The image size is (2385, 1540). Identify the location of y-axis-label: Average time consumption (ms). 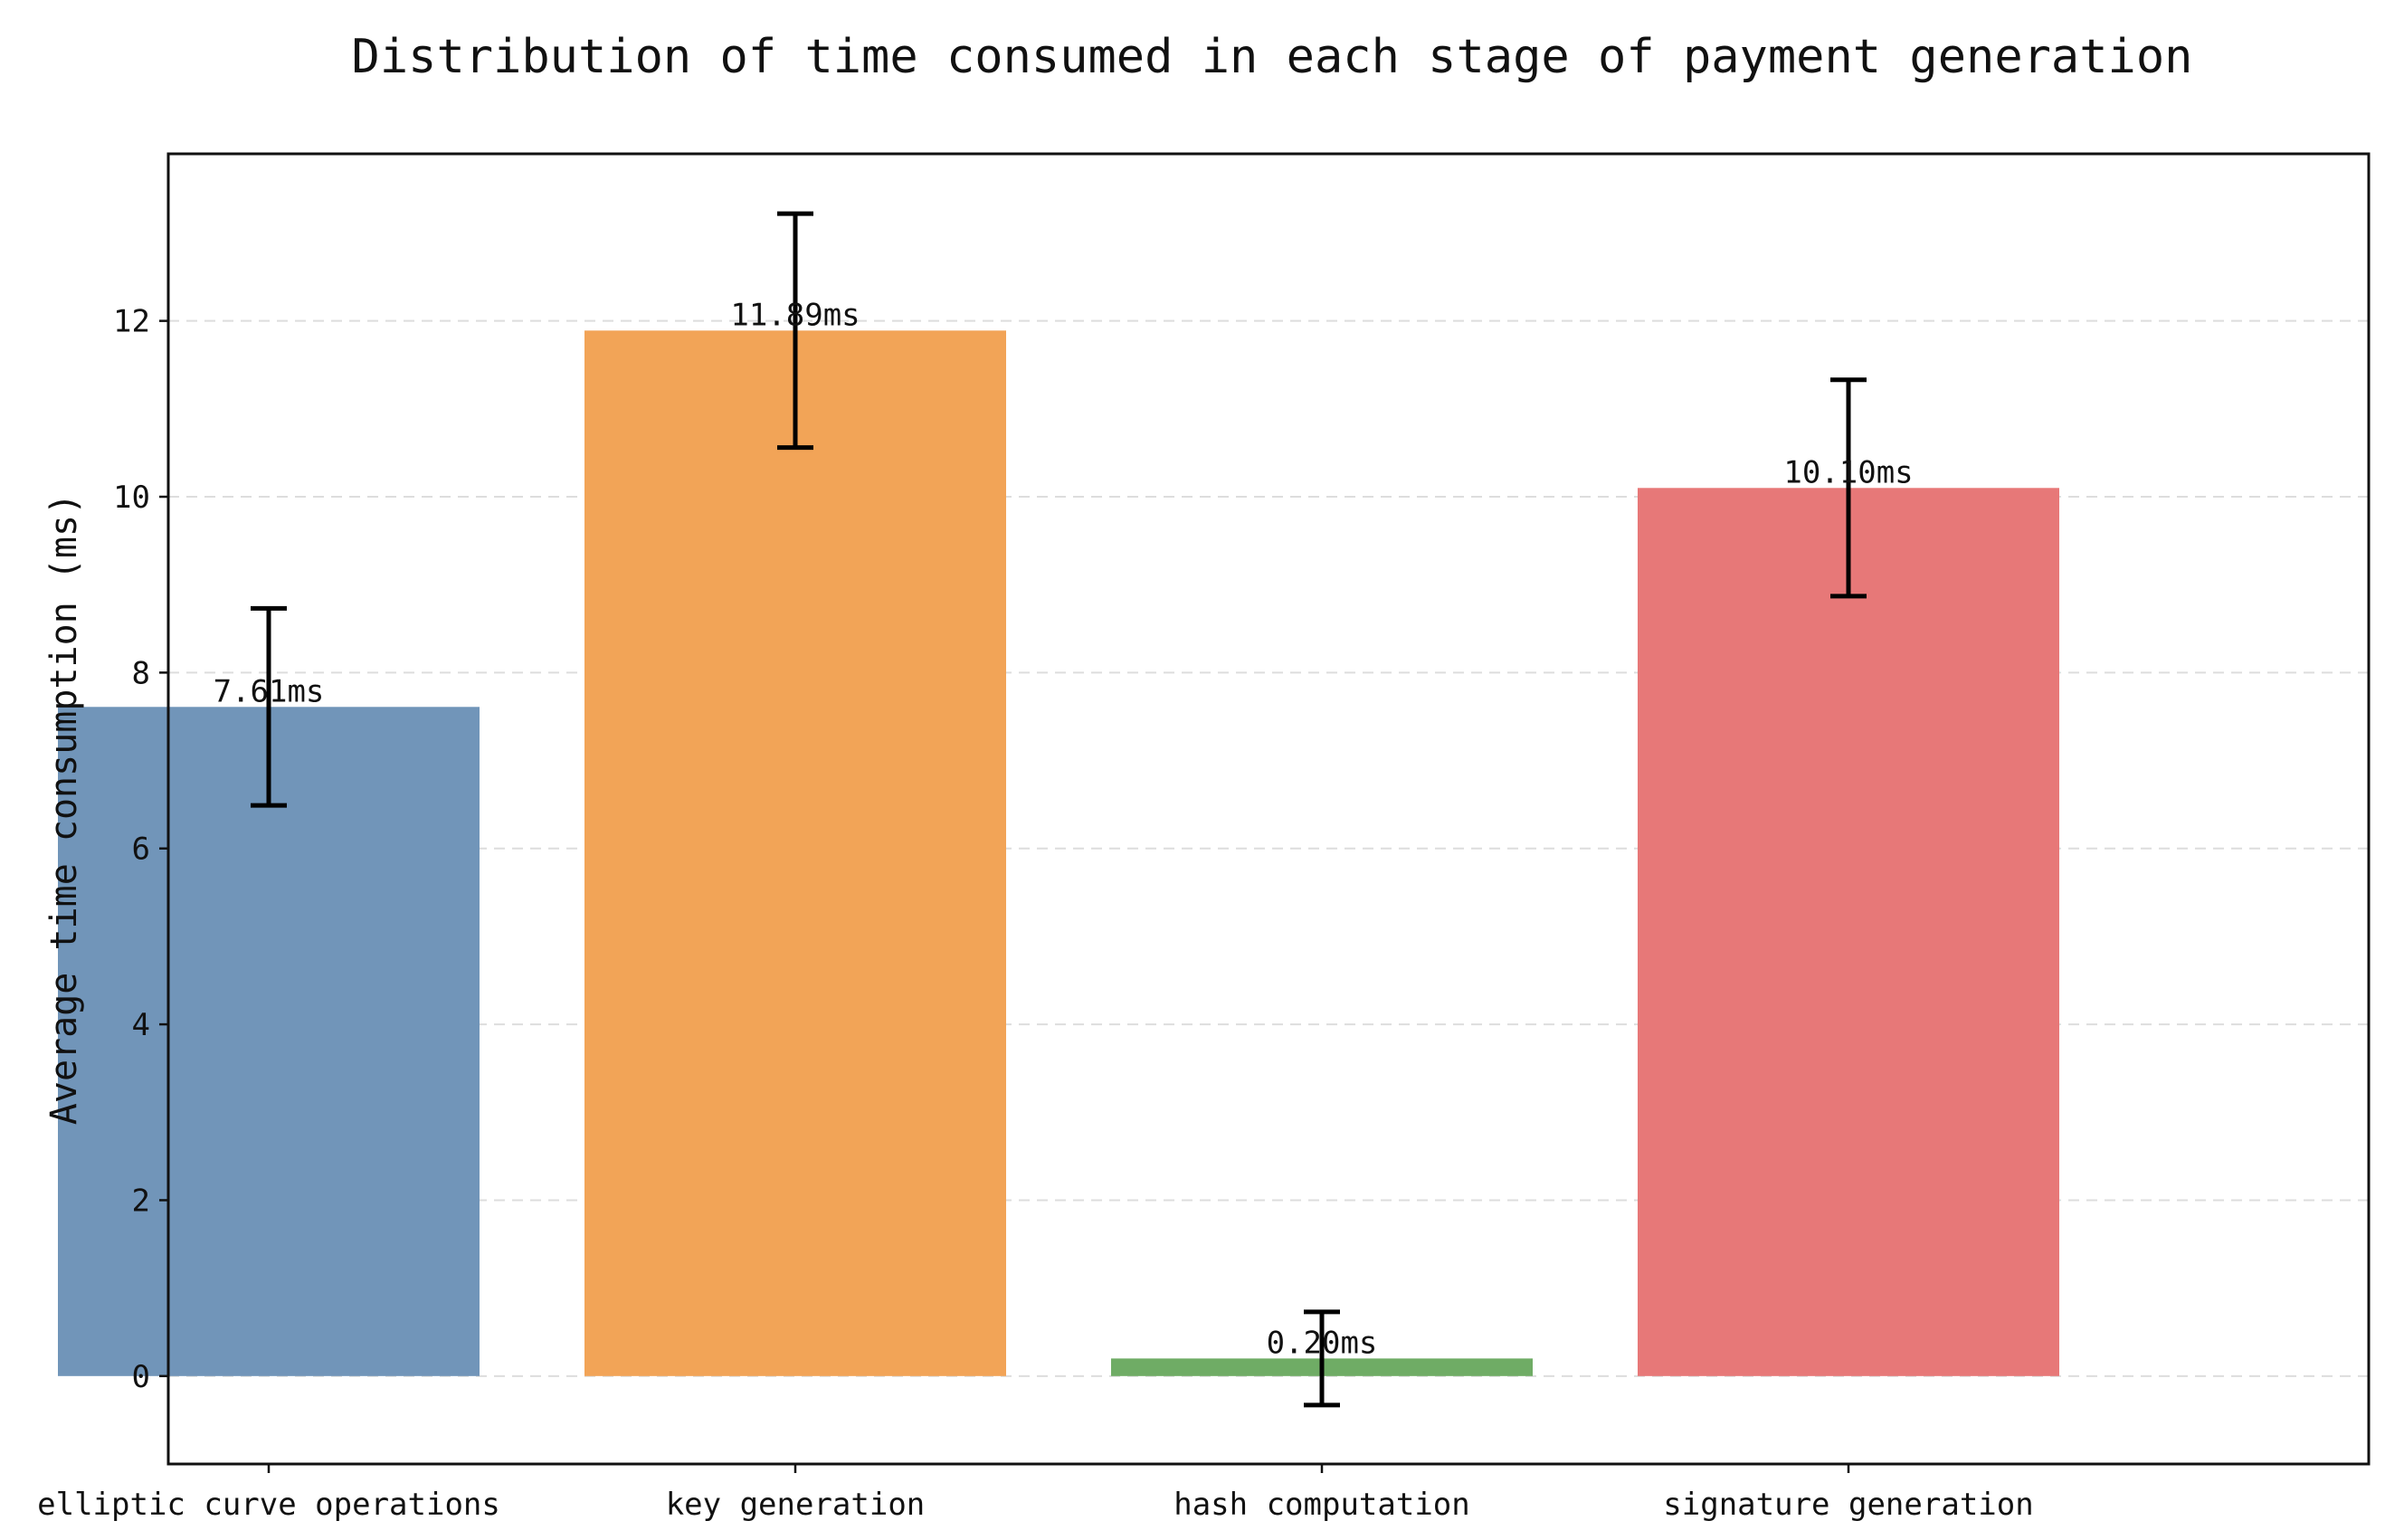
(64, 809).